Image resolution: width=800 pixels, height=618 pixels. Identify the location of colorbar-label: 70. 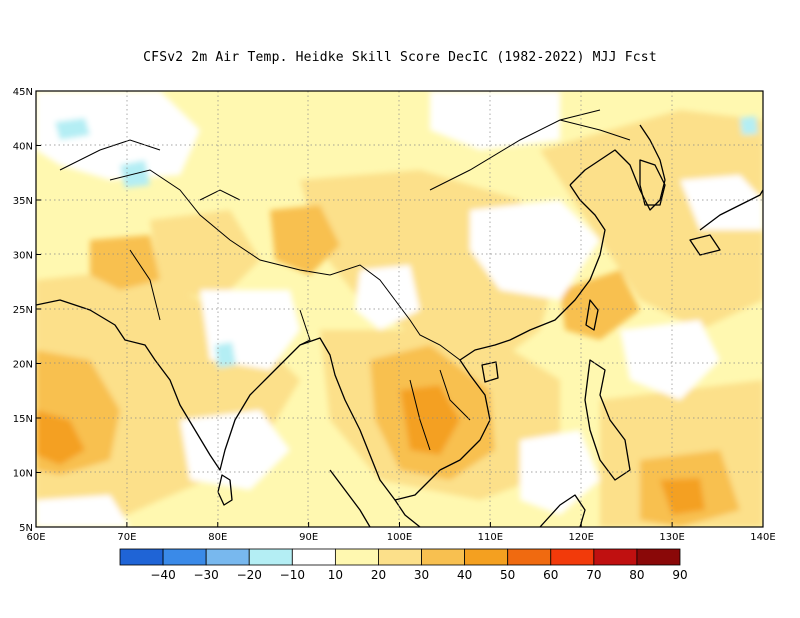
(593, 575).